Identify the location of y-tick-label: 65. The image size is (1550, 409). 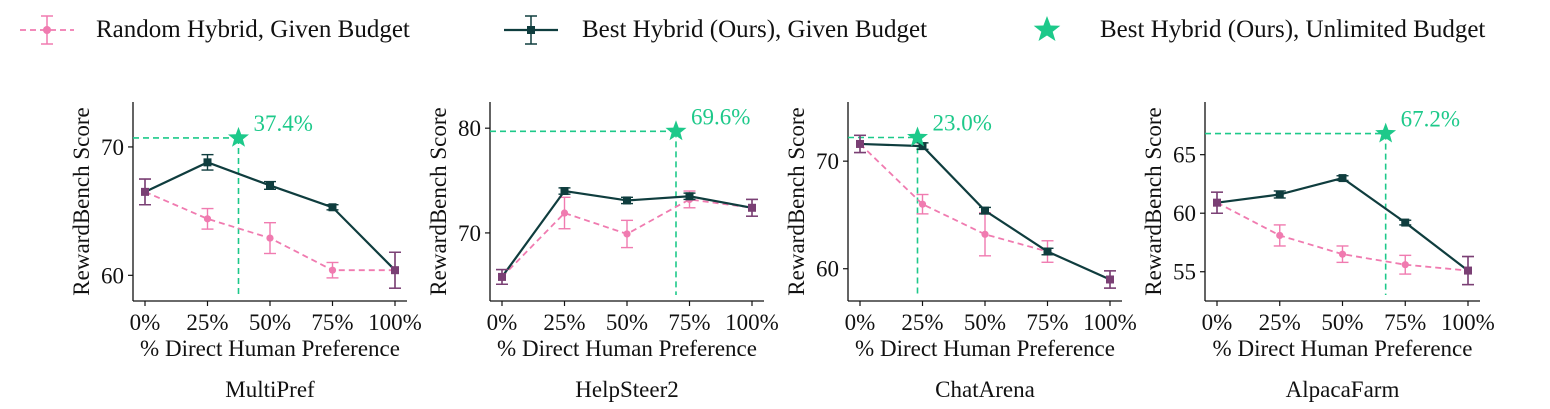
(1184, 155).